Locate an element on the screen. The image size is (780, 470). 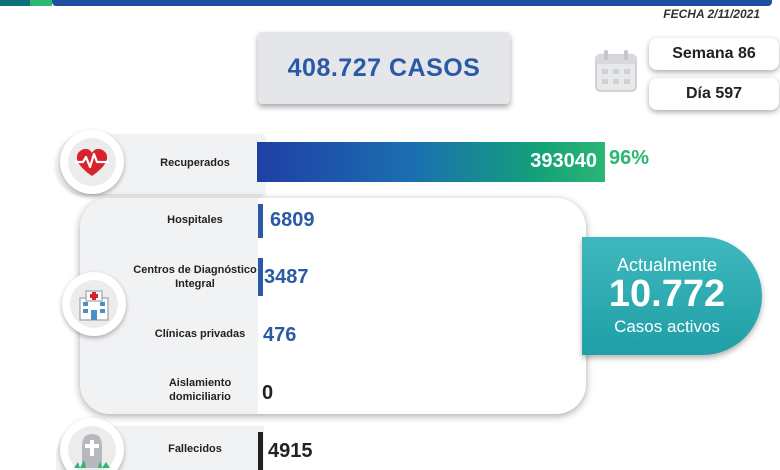
heart-icon is located at coordinates (92, 162).